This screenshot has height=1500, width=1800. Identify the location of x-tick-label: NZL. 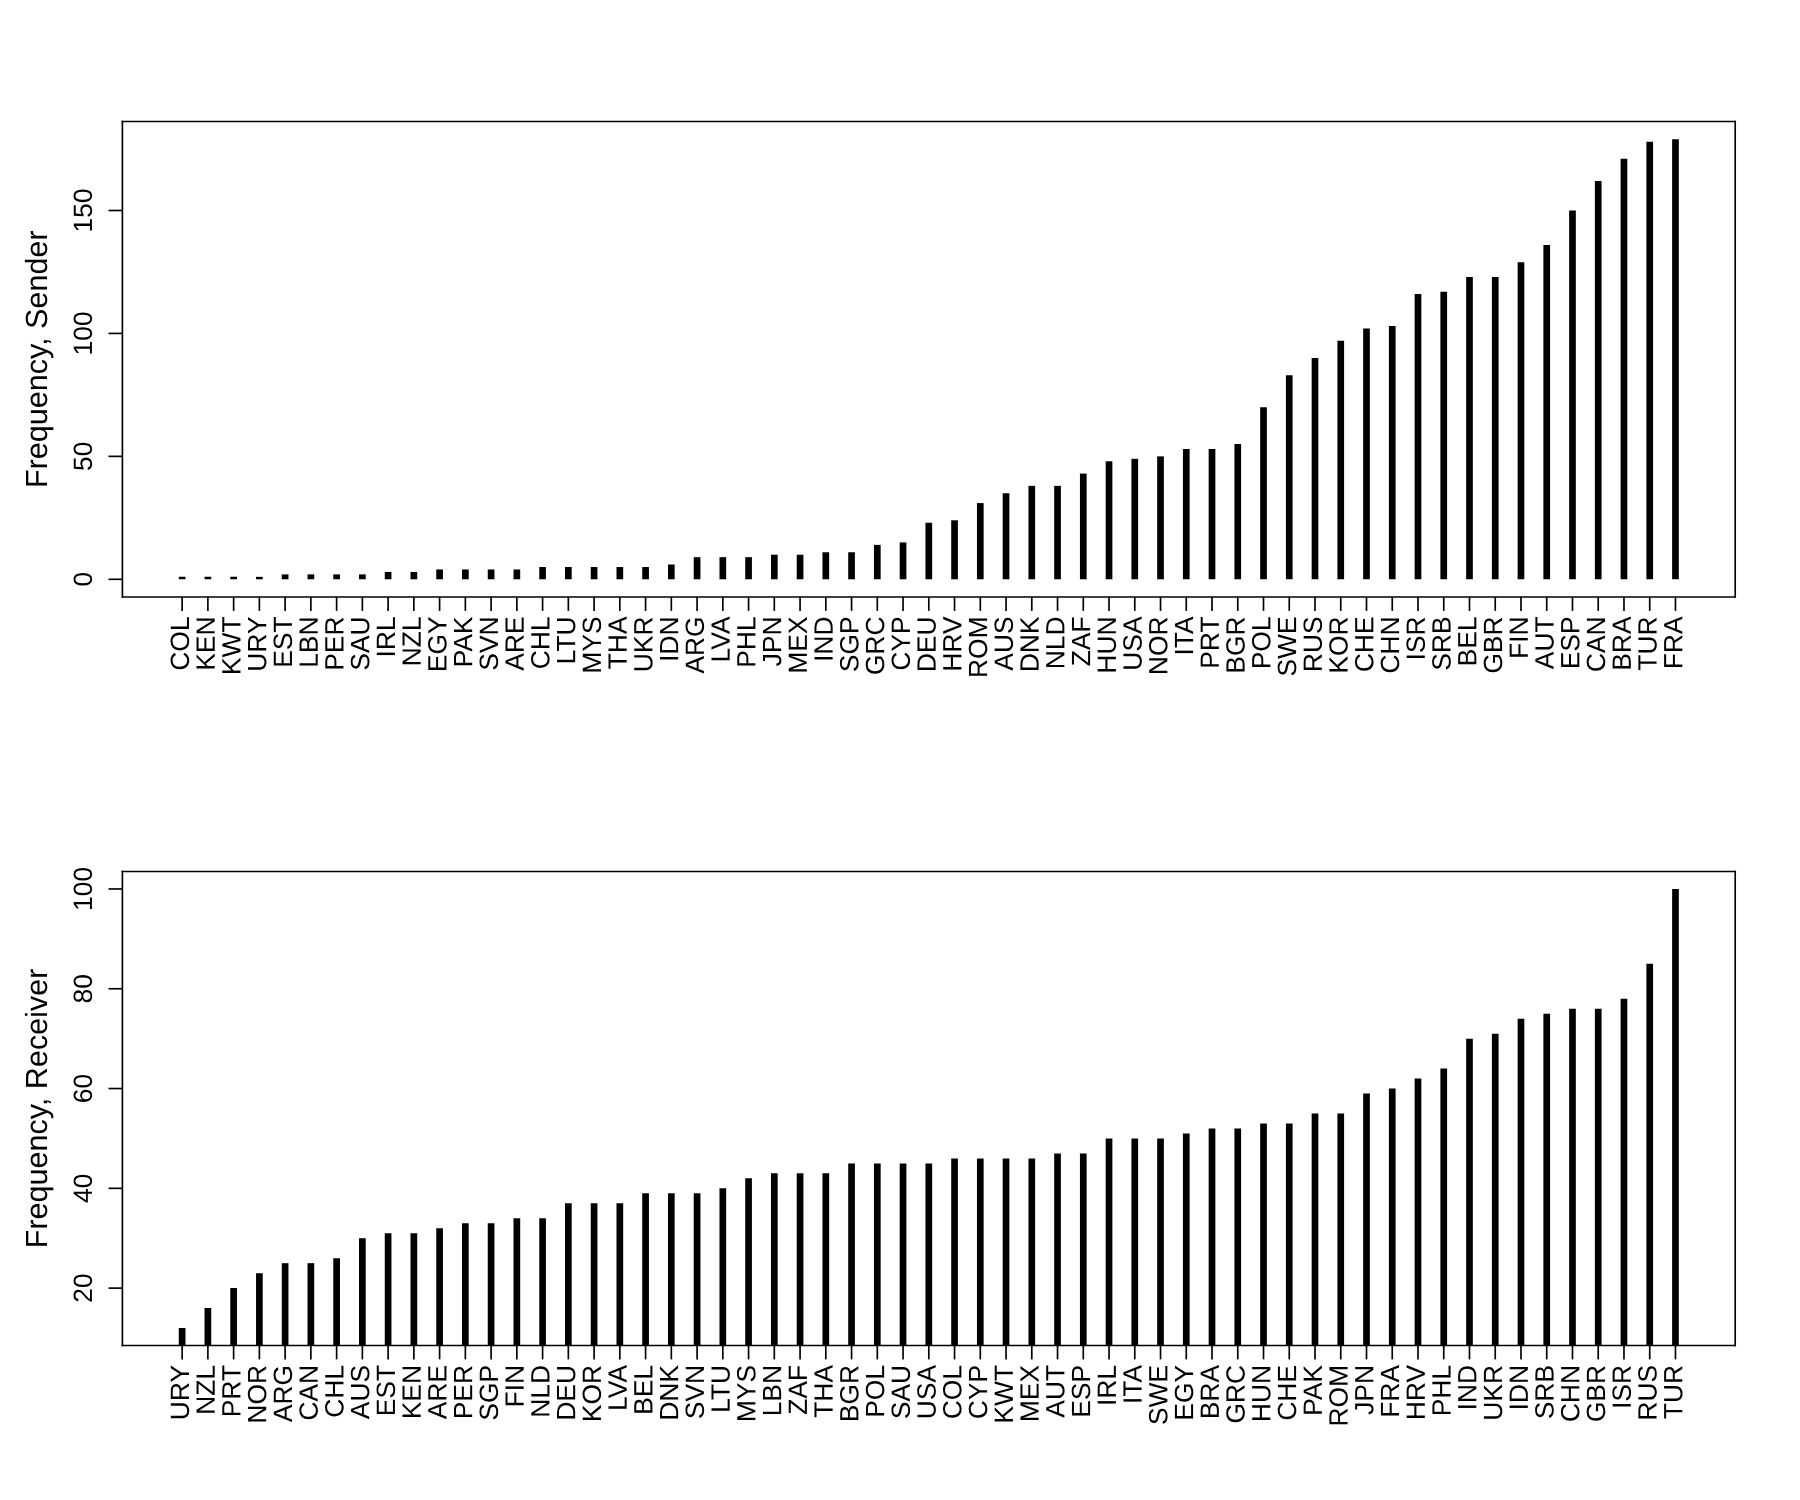
(411, 641).